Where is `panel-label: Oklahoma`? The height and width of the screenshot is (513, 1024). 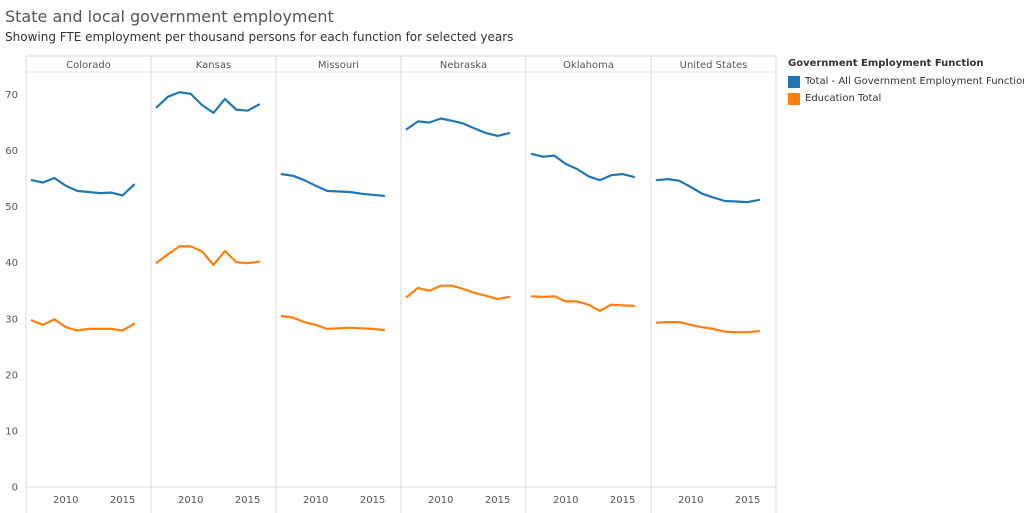
panel-label: Oklahoma is located at coordinates (588, 65).